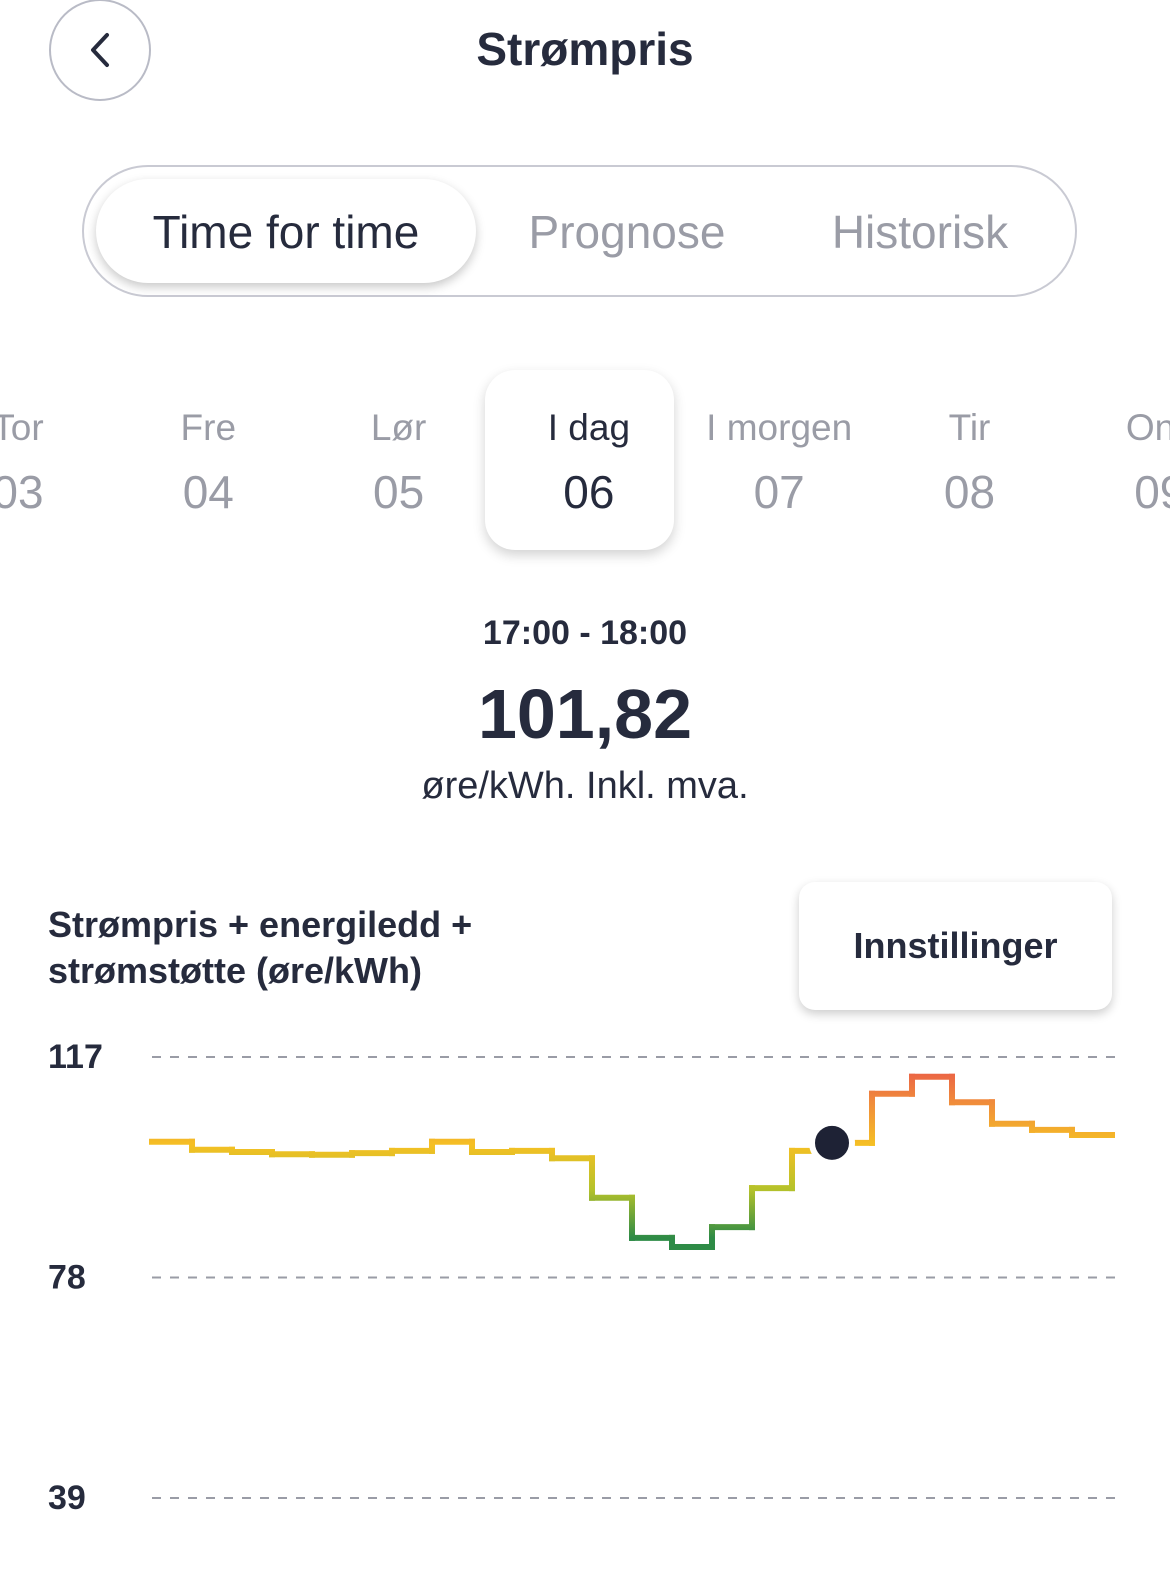  I want to click on selected-price: 101,82, so click(585, 714).